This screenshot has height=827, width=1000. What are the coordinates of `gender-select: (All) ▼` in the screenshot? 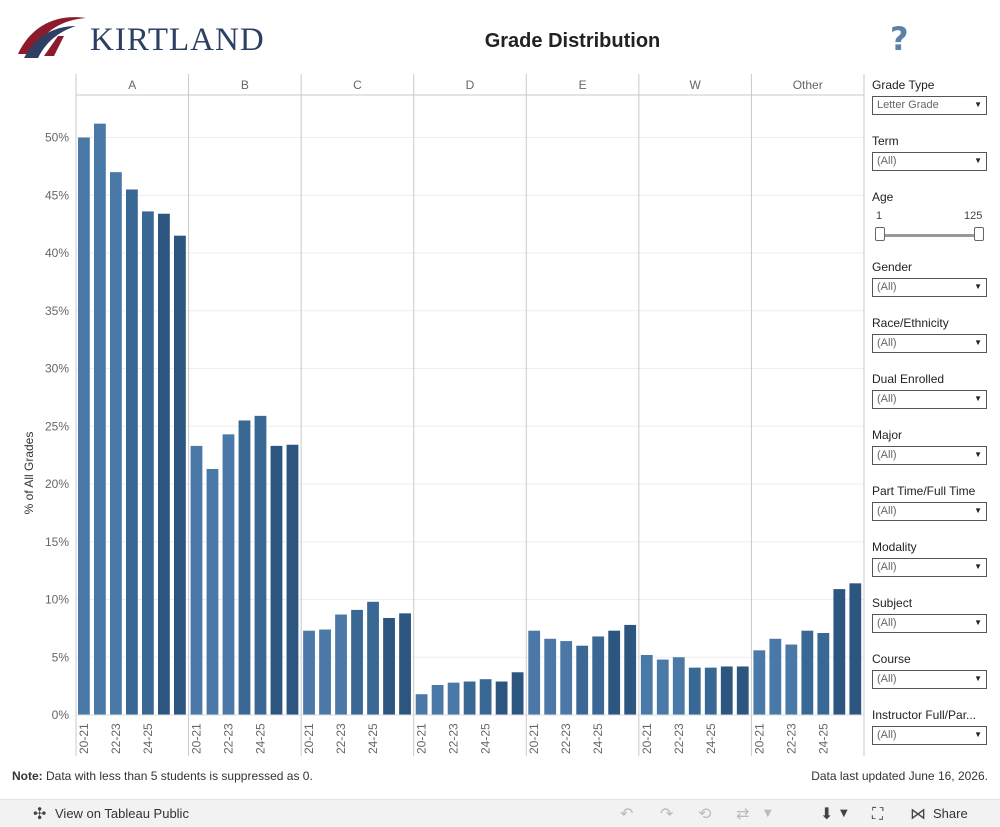 It's located at (929, 287).